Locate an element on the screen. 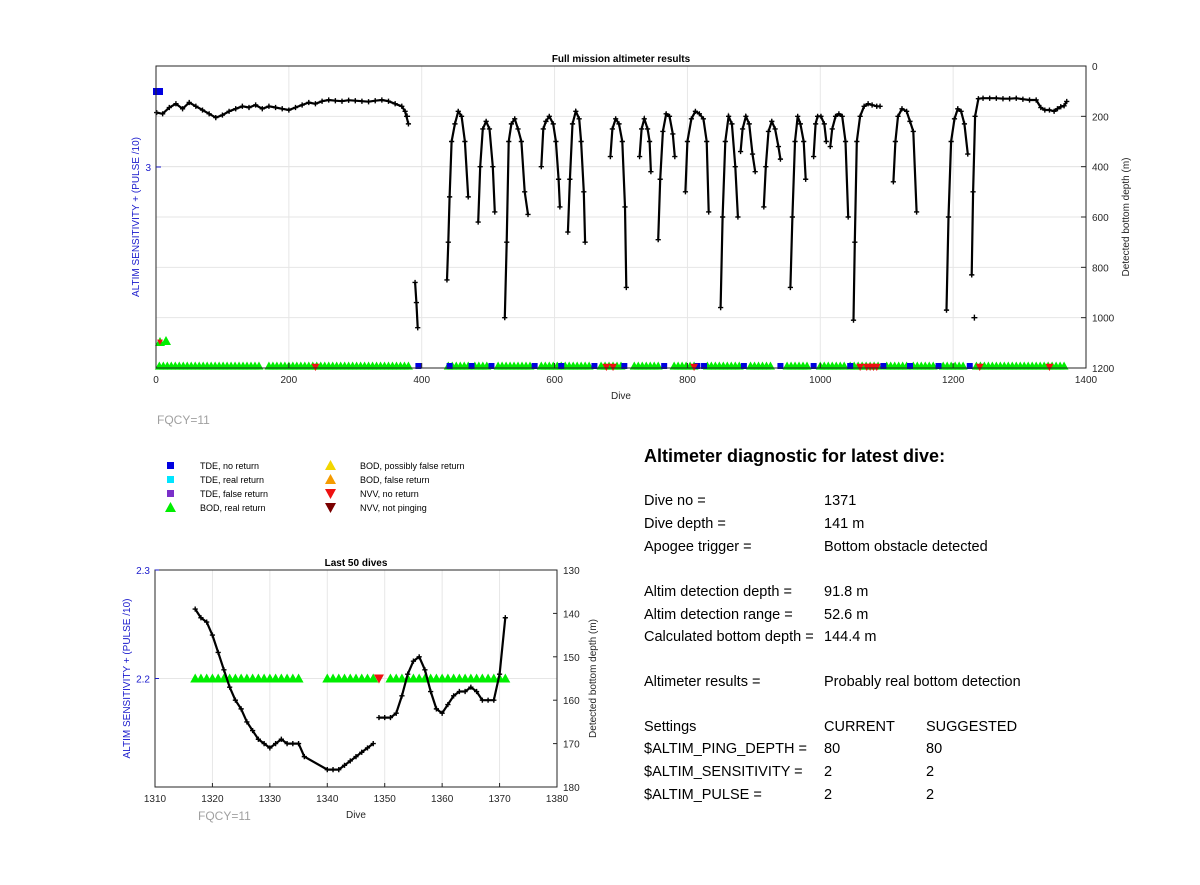  fqcy-label-bottom: FQCY=11 is located at coordinates (224, 816).